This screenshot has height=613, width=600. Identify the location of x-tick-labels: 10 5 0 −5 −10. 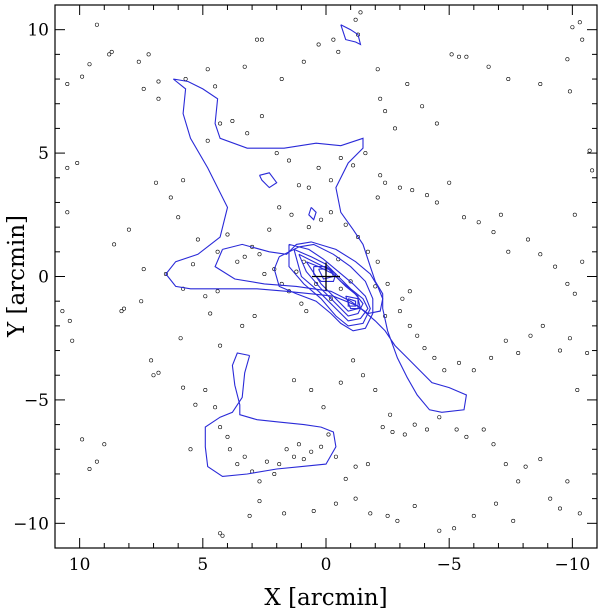
(330, 565).